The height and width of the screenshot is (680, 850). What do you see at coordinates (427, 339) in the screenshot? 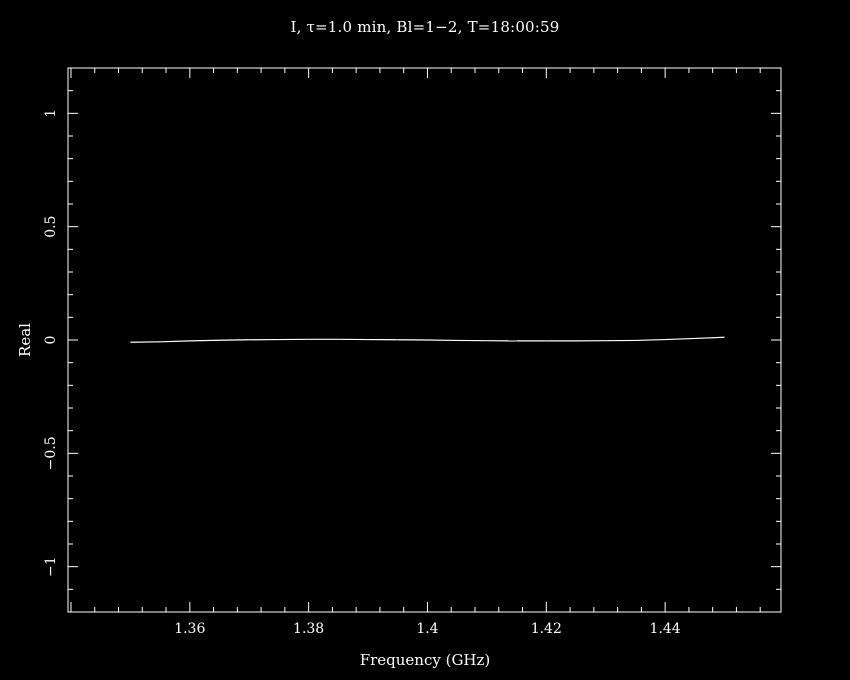
I see `data-lines` at bounding box center [427, 339].